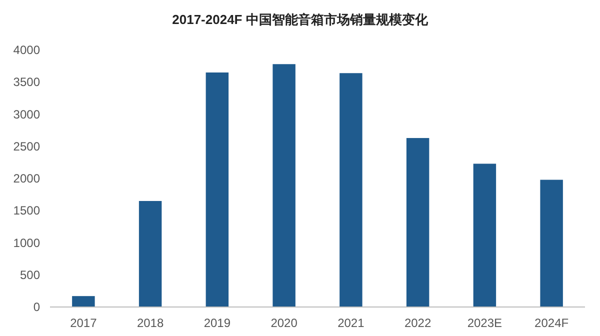 The height and width of the screenshot is (336, 600). Describe the element at coordinates (26, 243) in the screenshot. I see `y-tick-label: 1000` at that location.